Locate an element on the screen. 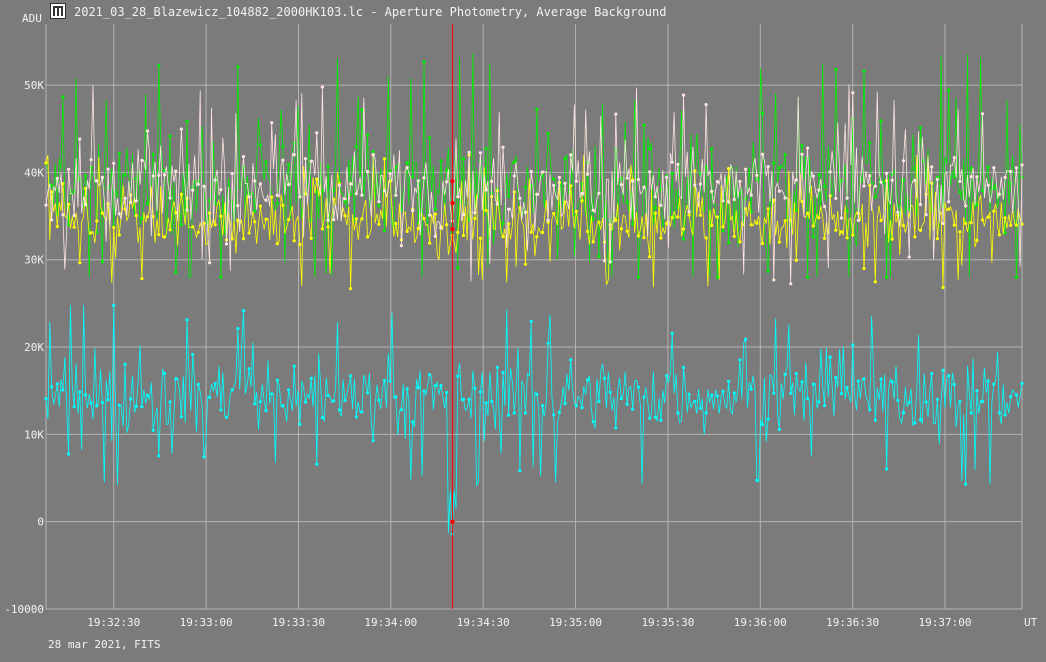 This screenshot has width=1046, height=662. x-tick-label: 19:33:30 is located at coordinates (298, 622).